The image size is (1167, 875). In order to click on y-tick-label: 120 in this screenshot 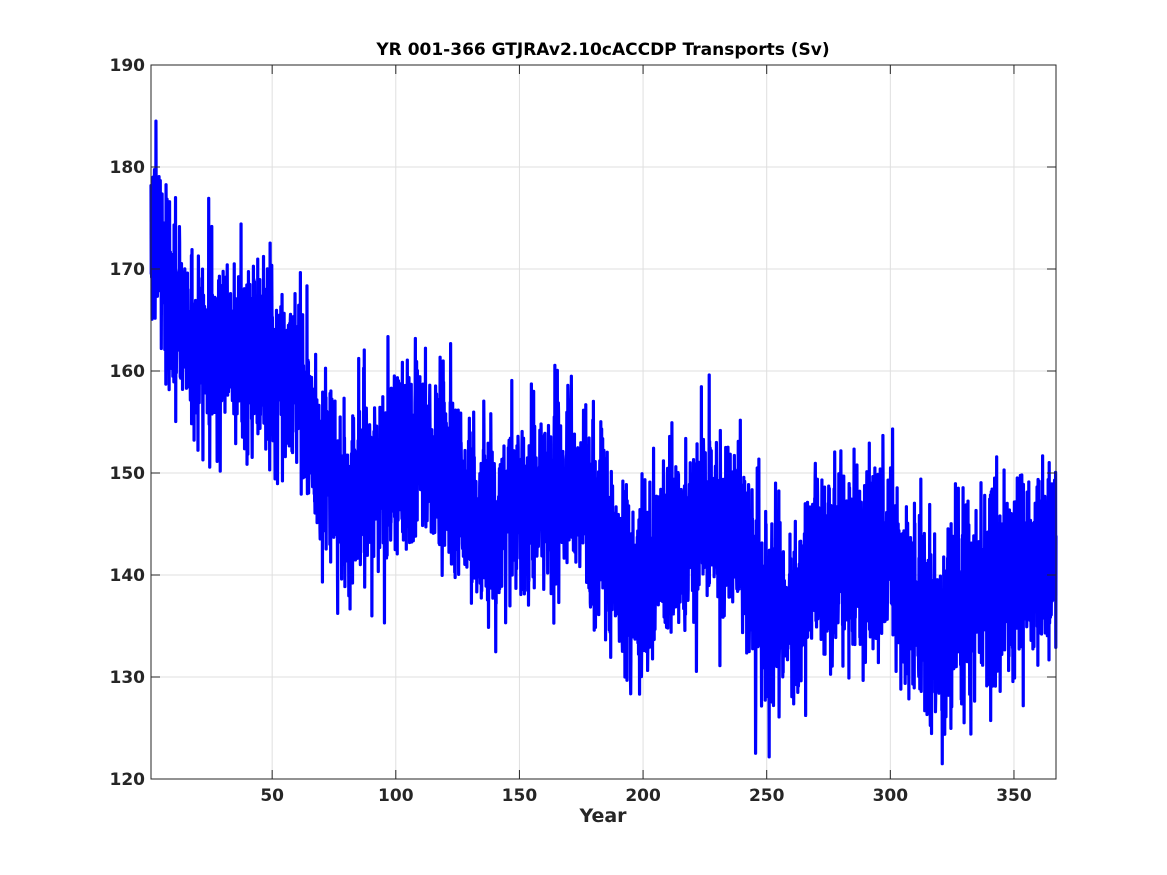, I will do `click(128, 780)`.